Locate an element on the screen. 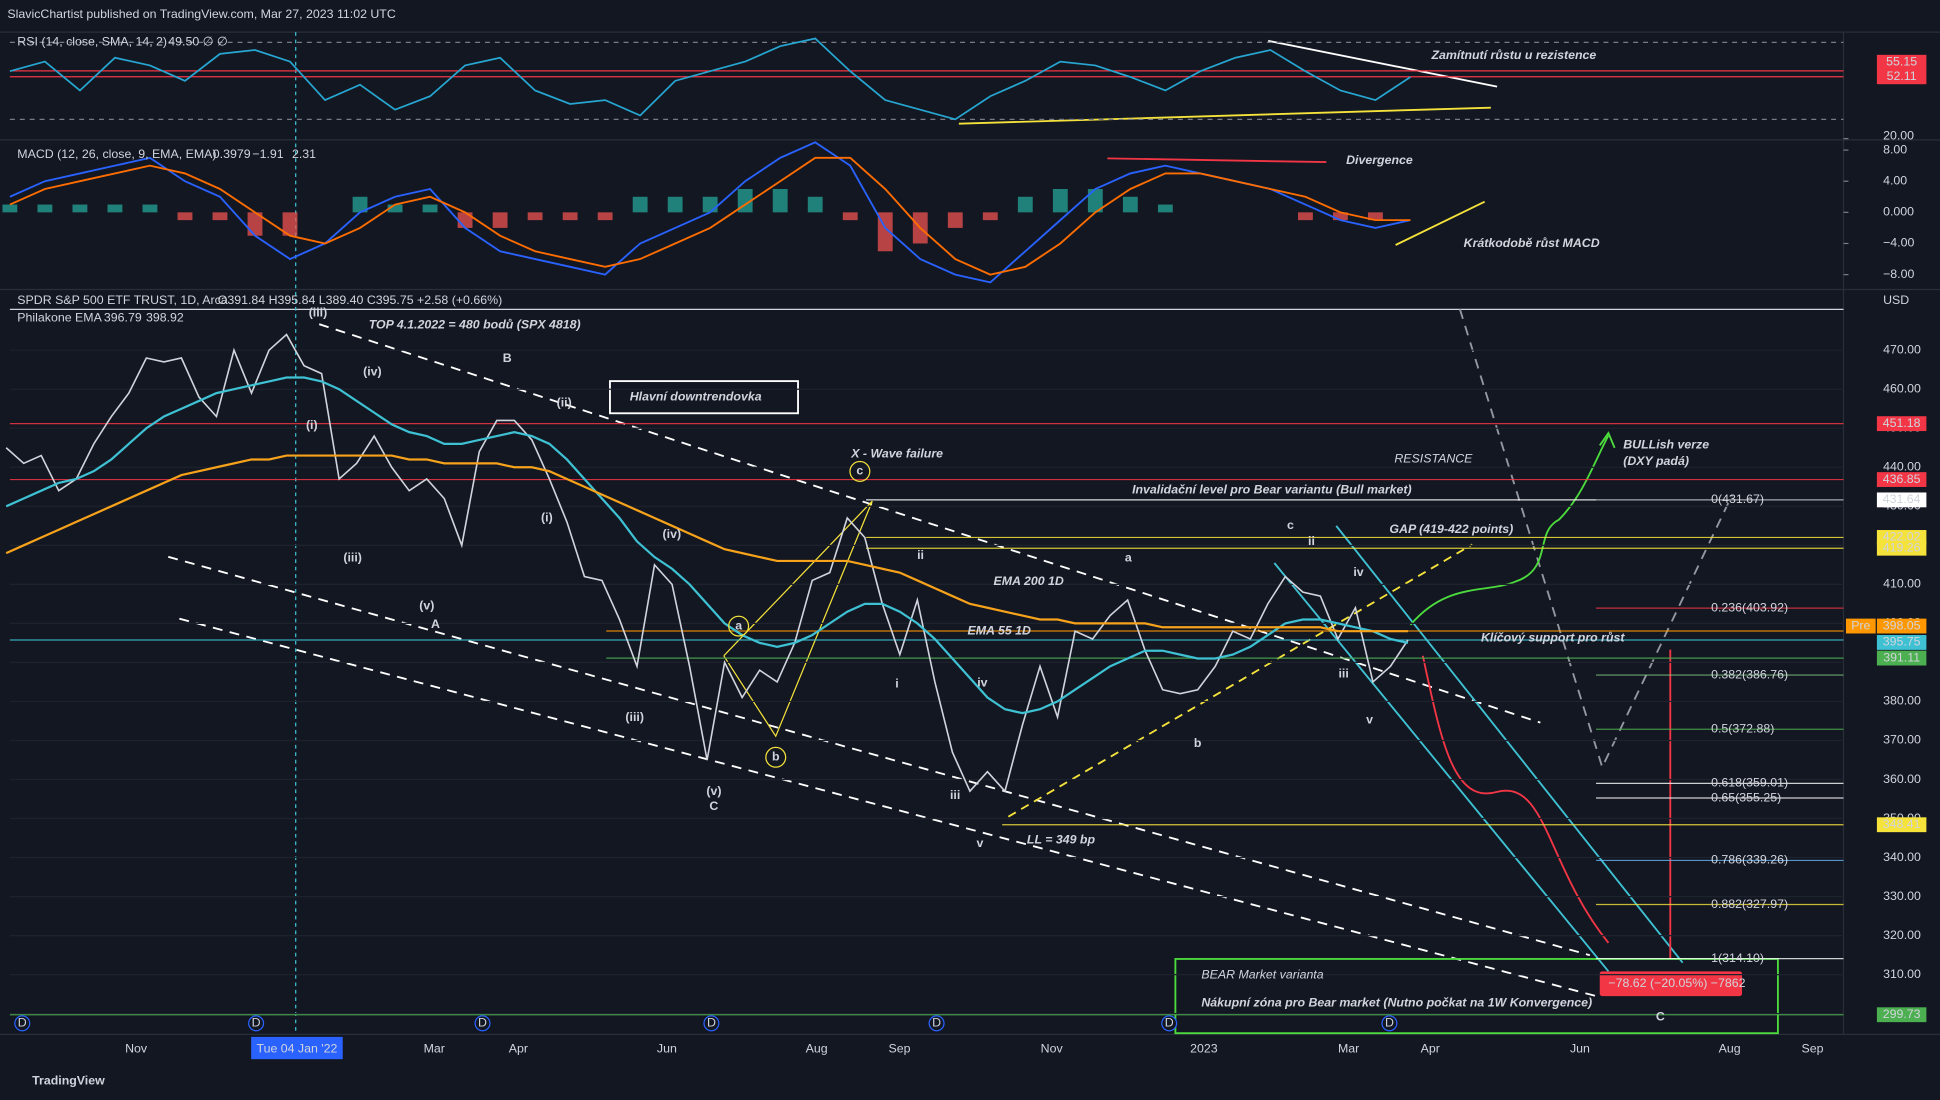 The image size is (1940, 1100). annotation: EMA 200 1D is located at coordinates (1029, 581).